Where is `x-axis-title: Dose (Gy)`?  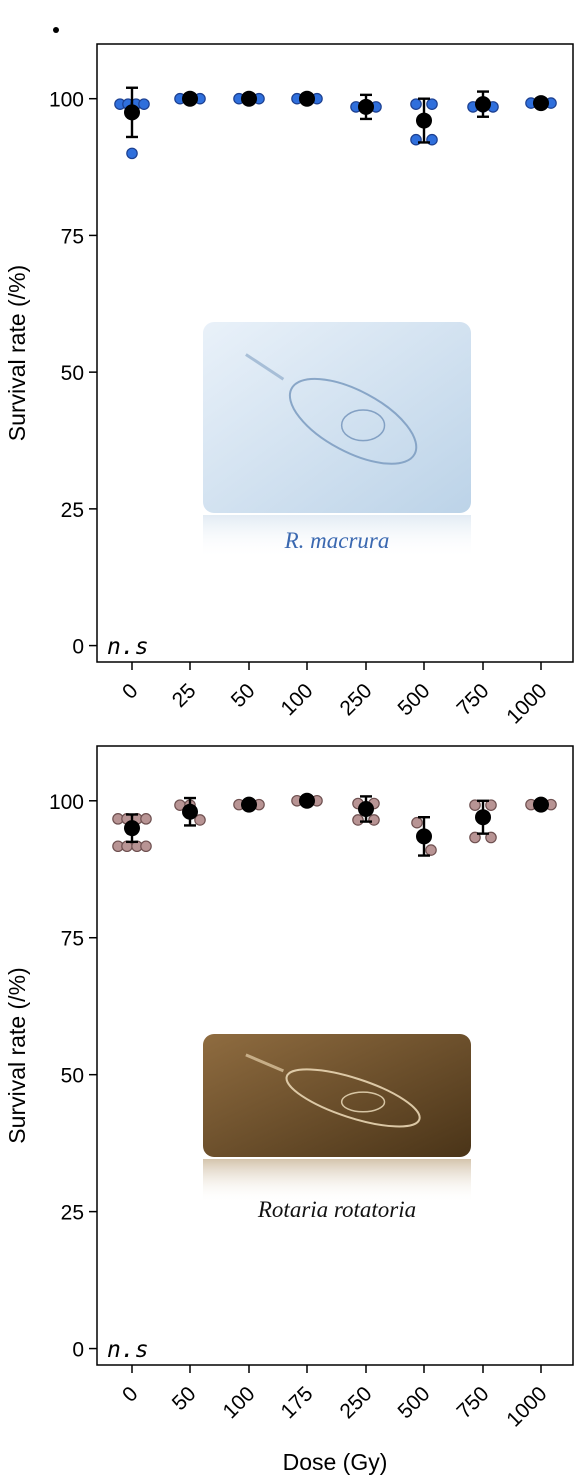 x-axis-title: Dose (Gy) is located at coordinates (335, 1462).